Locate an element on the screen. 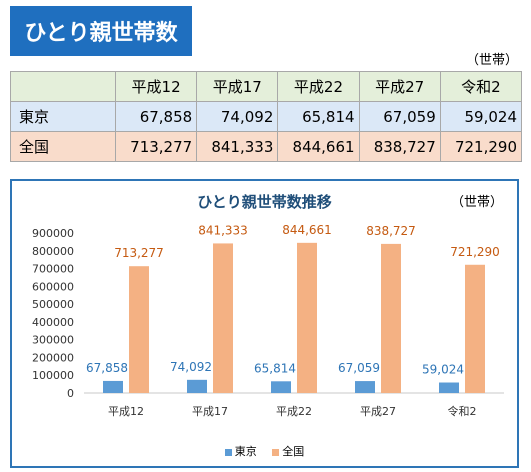  table-header-row: 平成12 平成17 平成22 平成27 令和2 is located at coordinates (266, 86).